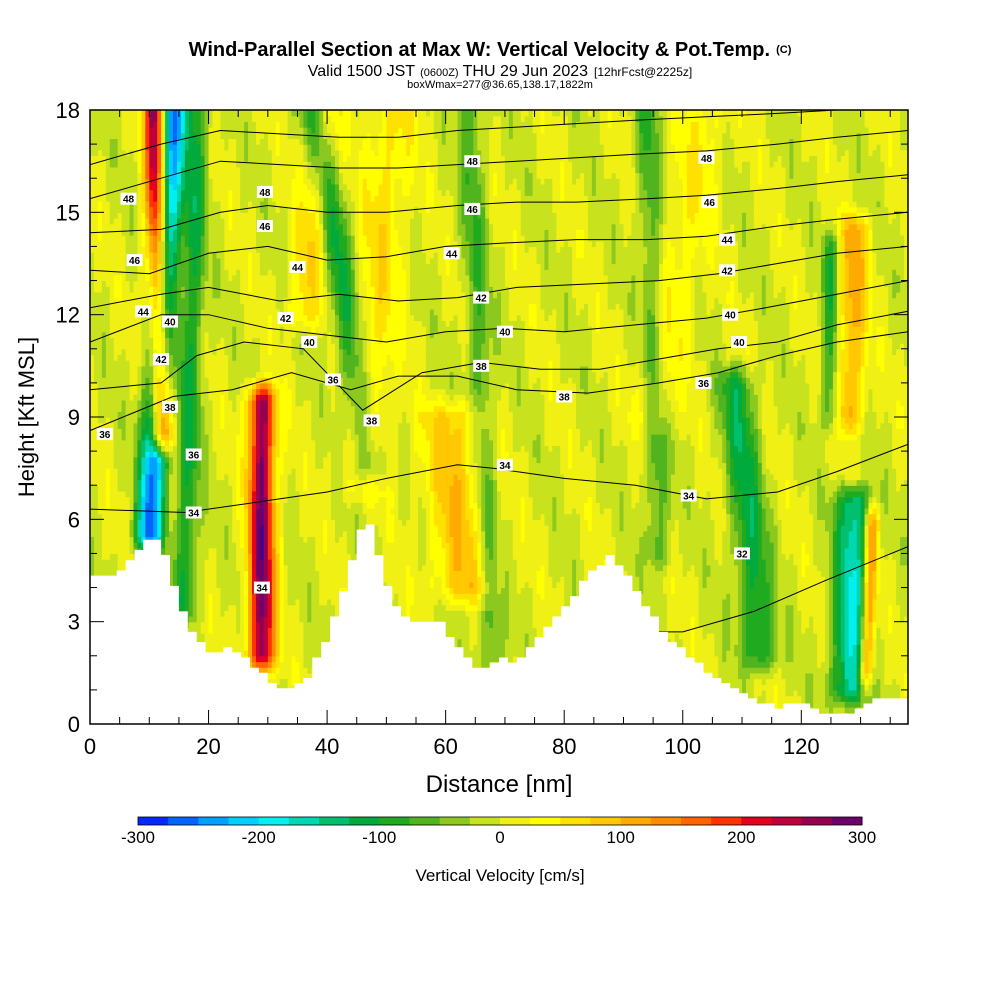  What do you see at coordinates (500, 85) in the screenshot?
I see `chart-subtitle-2: boxWmax=277@36.65,138.17,1822m` at bounding box center [500, 85].